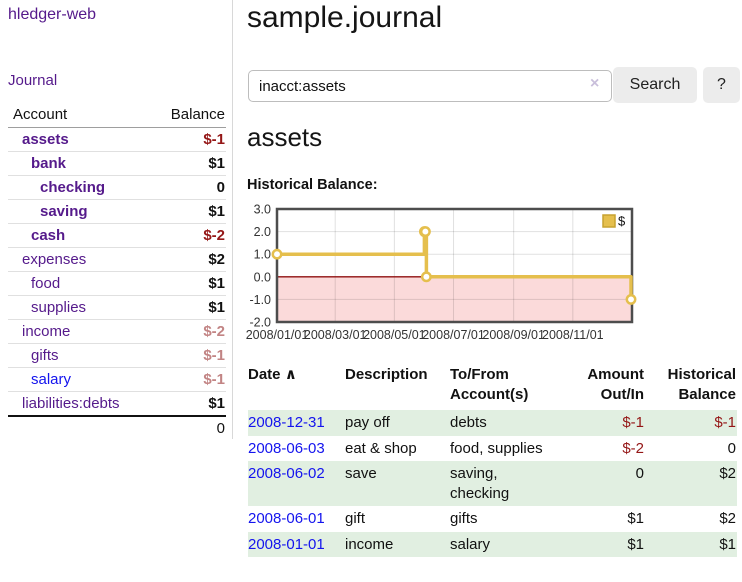  What do you see at coordinates (286, 448) in the screenshot?
I see `transaction-date-link: 2008-06-03` at bounding box center [286, 448].